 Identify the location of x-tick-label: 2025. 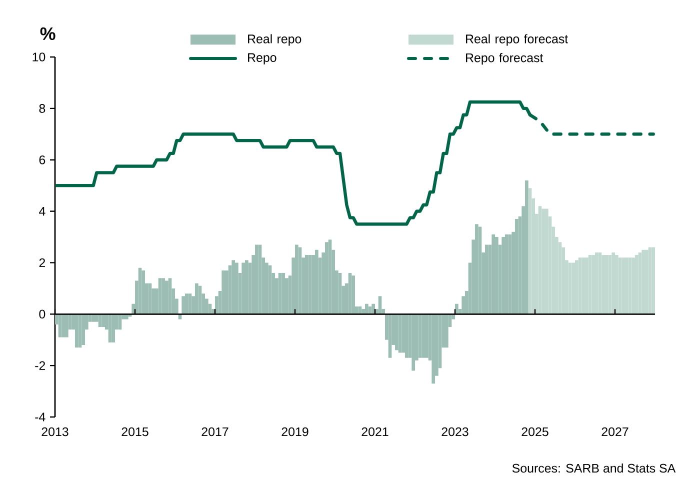
(535, 431).